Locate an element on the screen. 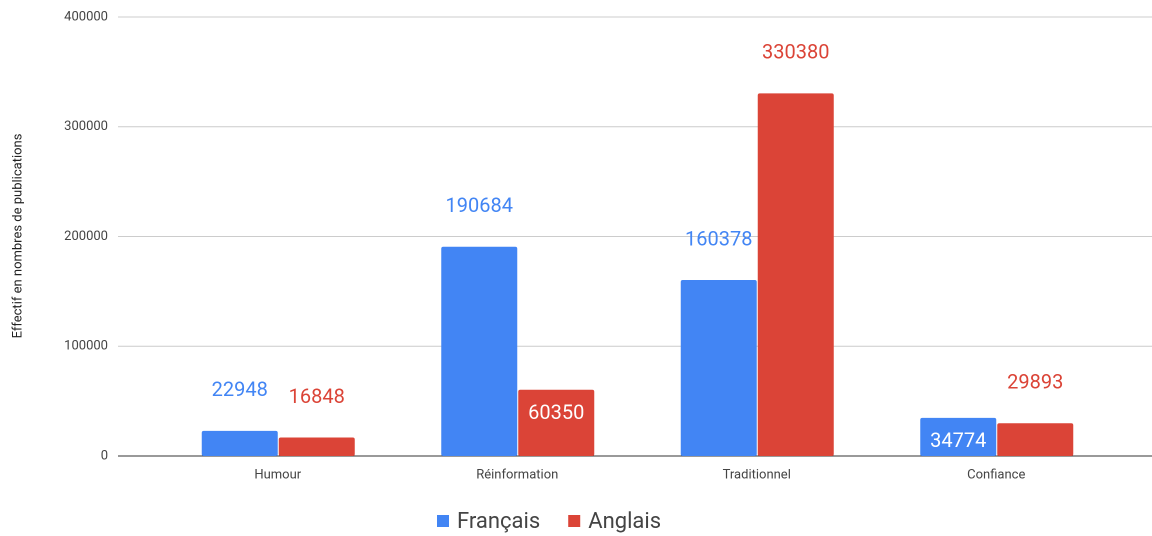 This screenshot has height=536, width=1152. data-label: 16848 is located at coordinates (317, 396).